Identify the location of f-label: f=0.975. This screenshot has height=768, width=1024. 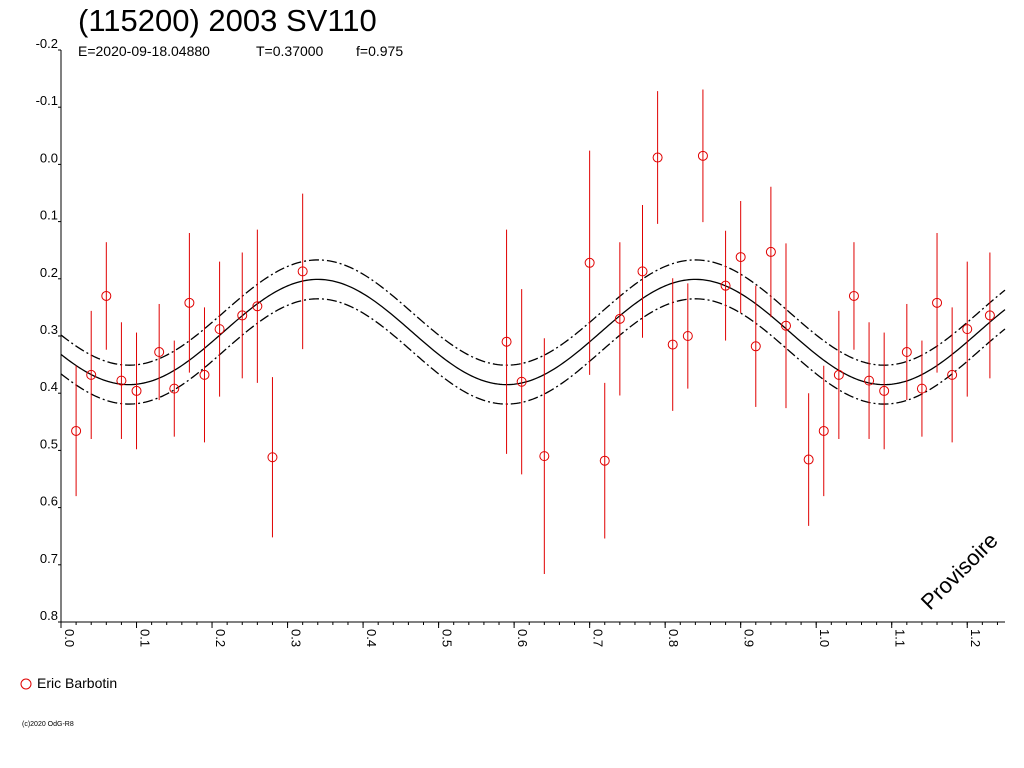
(379, 51).